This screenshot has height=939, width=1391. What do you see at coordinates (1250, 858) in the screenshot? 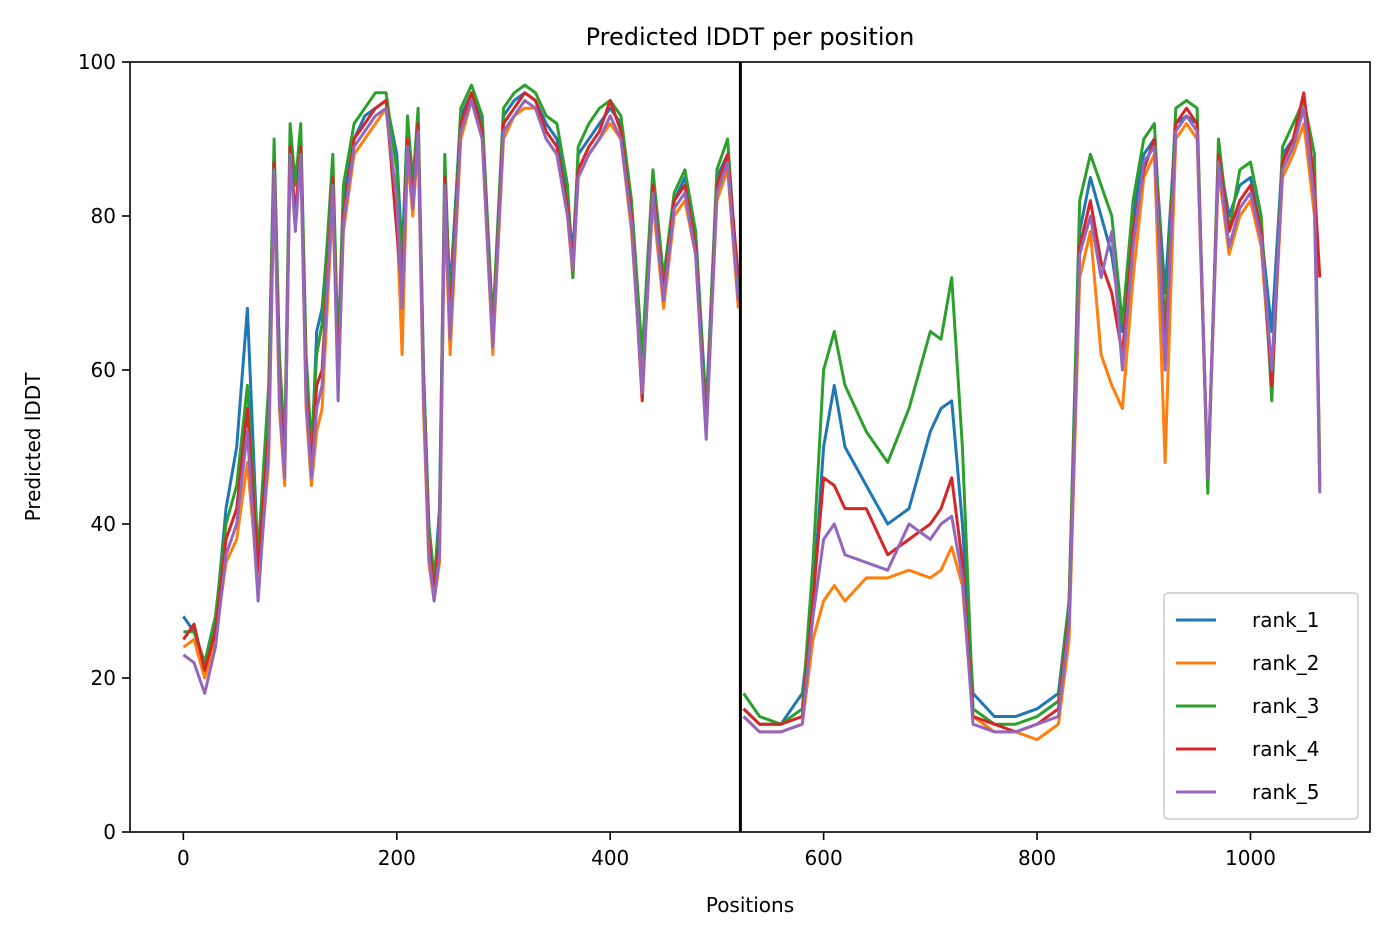
I see `x-tick-label: 1000` at bounding box center [1250, 858].